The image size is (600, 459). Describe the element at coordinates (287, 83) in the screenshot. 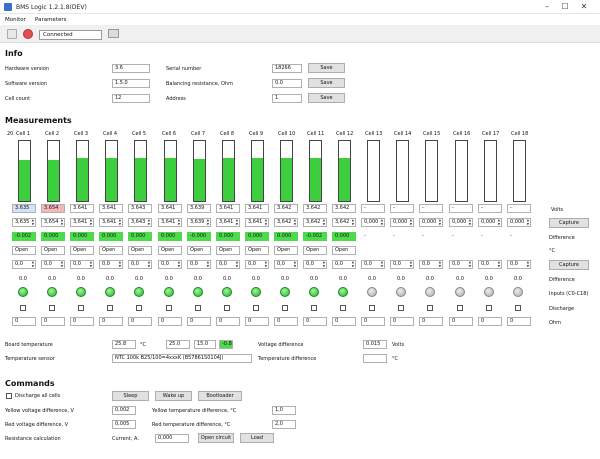

I see `balance-select: 0.0` at that location.